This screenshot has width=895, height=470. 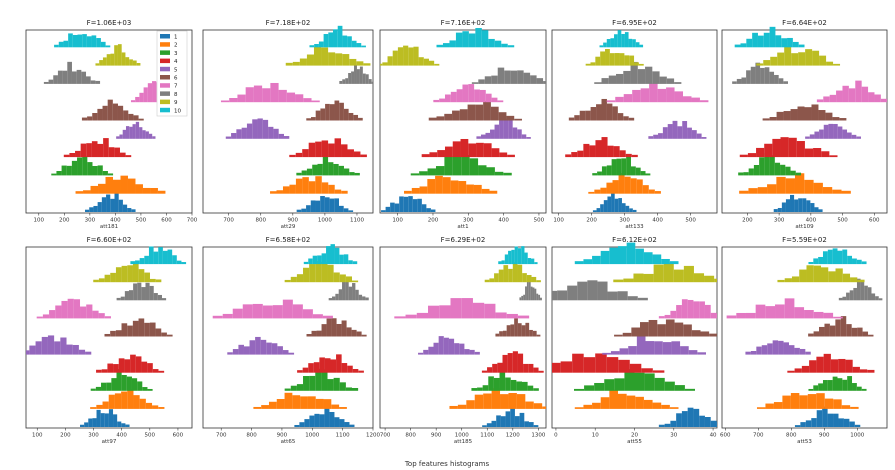 What do you see at coordinates (779, 221) in the screenshot?
I see `x-tick-label: 300` at bounding box center [779, 221].